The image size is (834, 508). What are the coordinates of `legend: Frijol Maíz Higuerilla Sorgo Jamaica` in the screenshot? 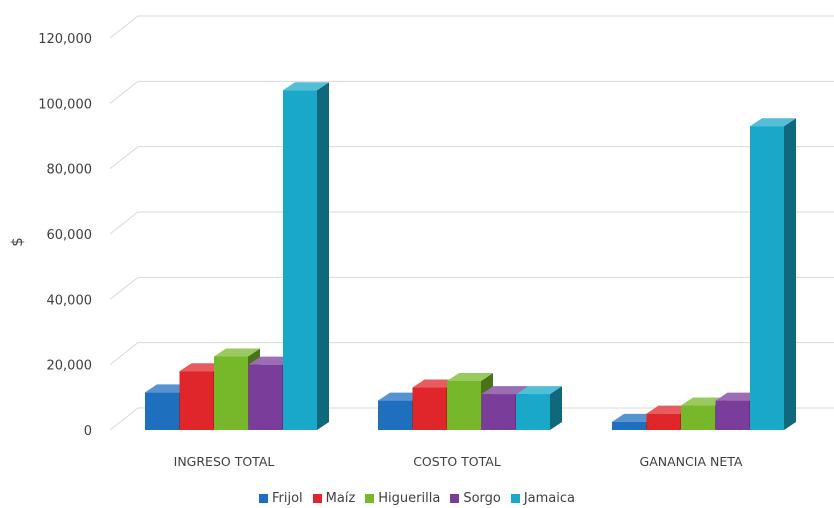 It's located at (417, 498).